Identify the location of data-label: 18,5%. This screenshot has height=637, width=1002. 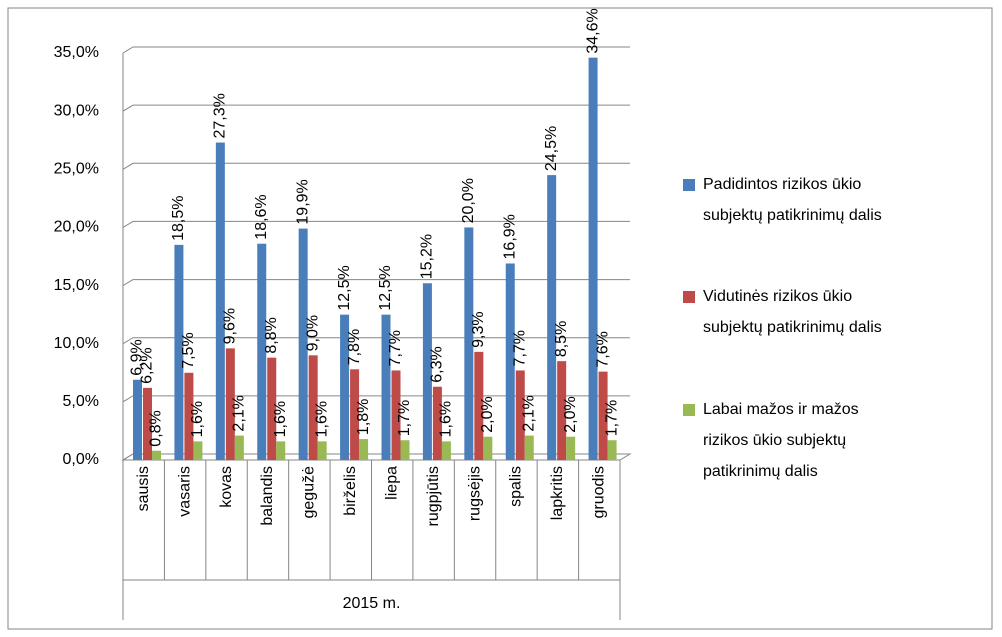
(178, 217).